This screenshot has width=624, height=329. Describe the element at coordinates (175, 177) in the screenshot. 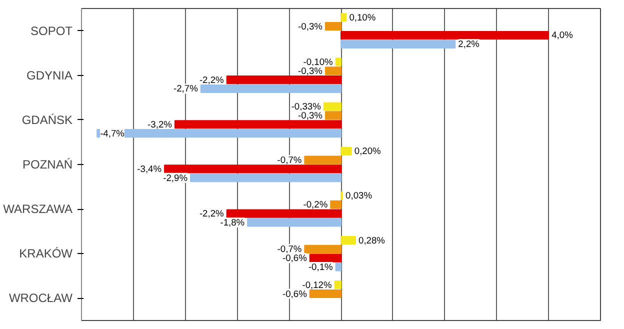

I see `data-label: -2,9%` at that location.